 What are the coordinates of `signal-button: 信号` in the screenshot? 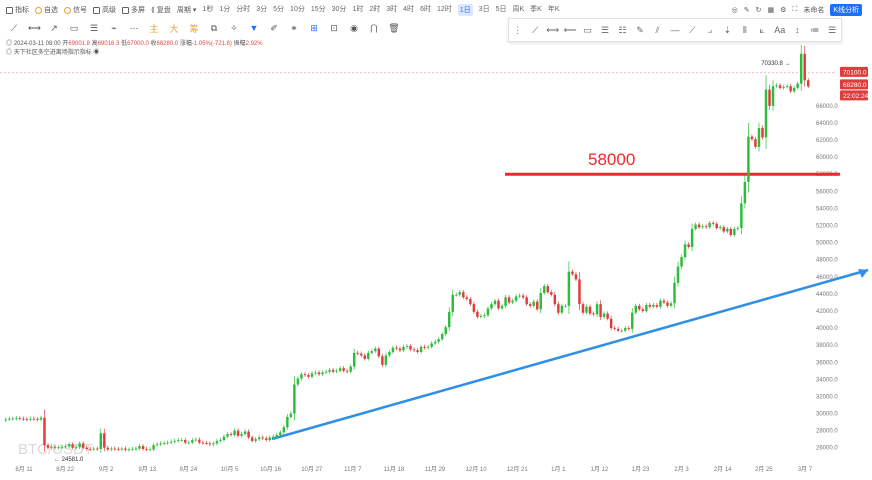 It's located at (75, 10).